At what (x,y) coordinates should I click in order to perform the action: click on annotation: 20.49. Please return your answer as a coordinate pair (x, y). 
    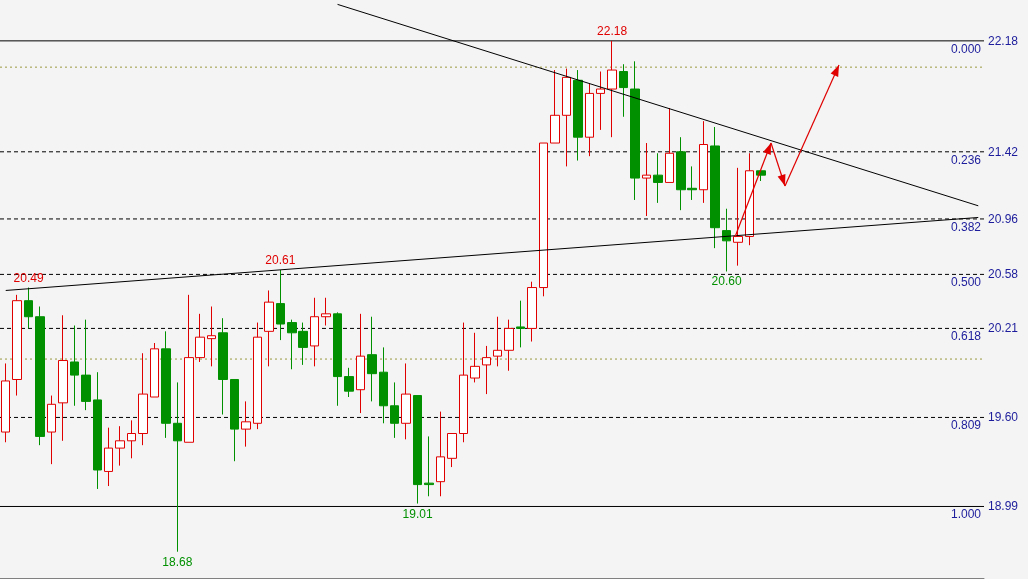
    Looking at the image, I should click on (28, 277).